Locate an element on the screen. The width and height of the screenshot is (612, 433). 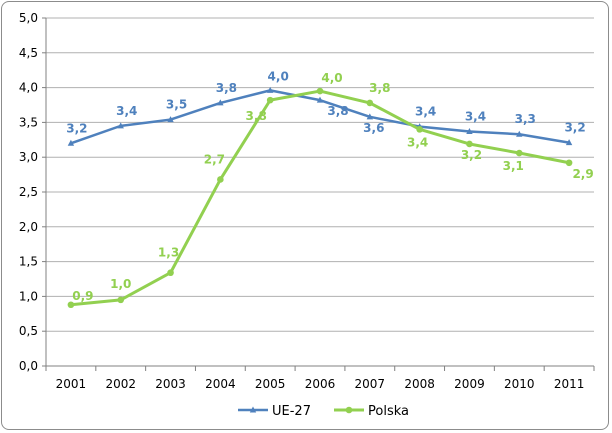
y-tick-label: 2,5 is located at coordinates (28, 192).